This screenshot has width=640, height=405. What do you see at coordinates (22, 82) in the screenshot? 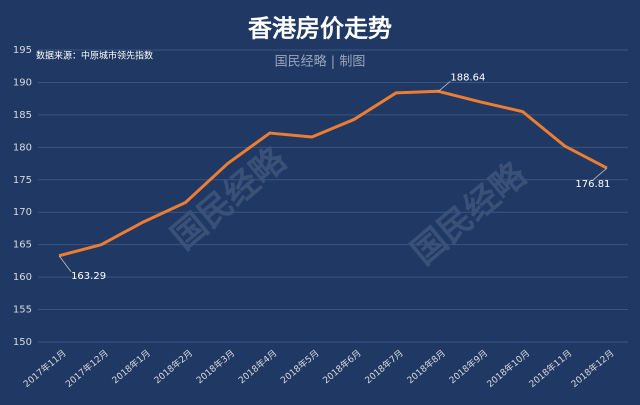
I see `y-tick-label: 190` at bounding box center [22, 82].